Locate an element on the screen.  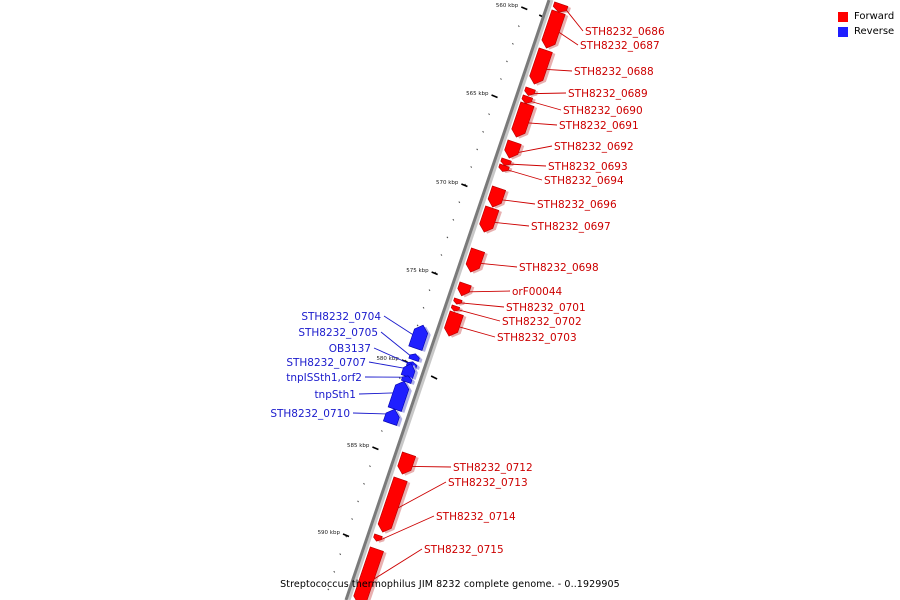
gene-label: STH8232_0704 is located at coordinates (341, 317).